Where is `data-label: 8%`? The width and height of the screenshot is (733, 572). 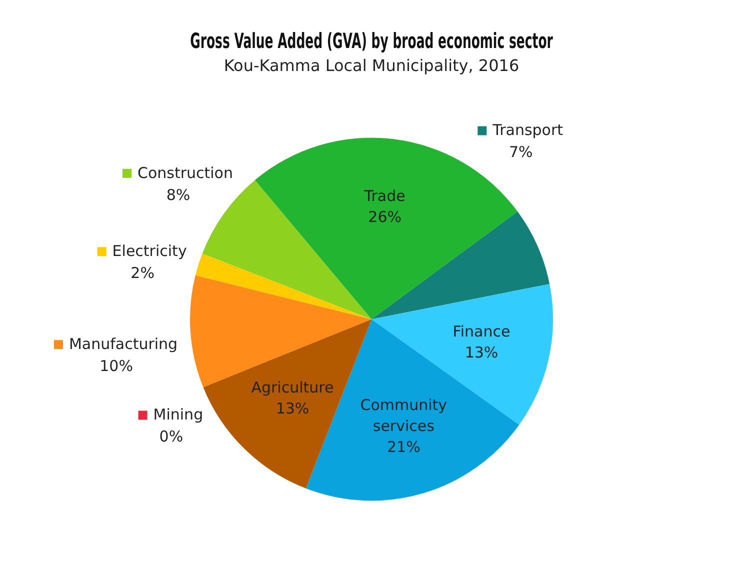 data-label: 8% is located at coordinates (178, 195).